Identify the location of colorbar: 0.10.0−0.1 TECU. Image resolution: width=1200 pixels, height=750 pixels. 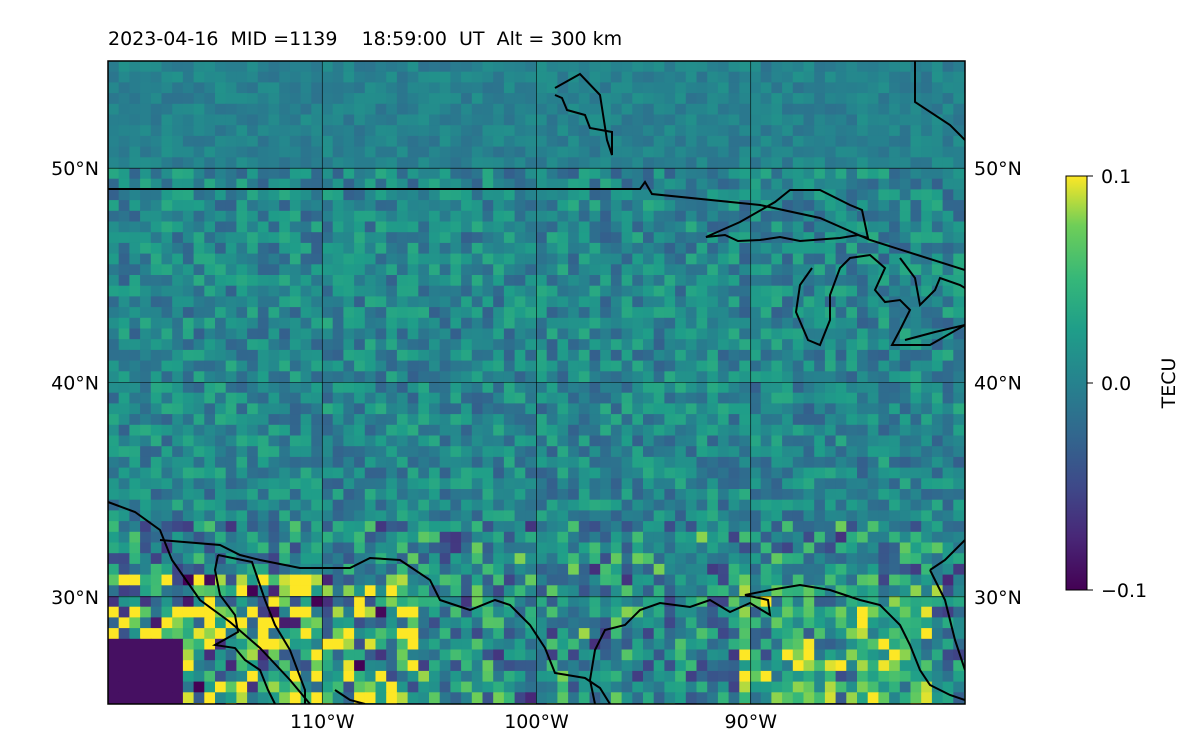
(1122, 384).